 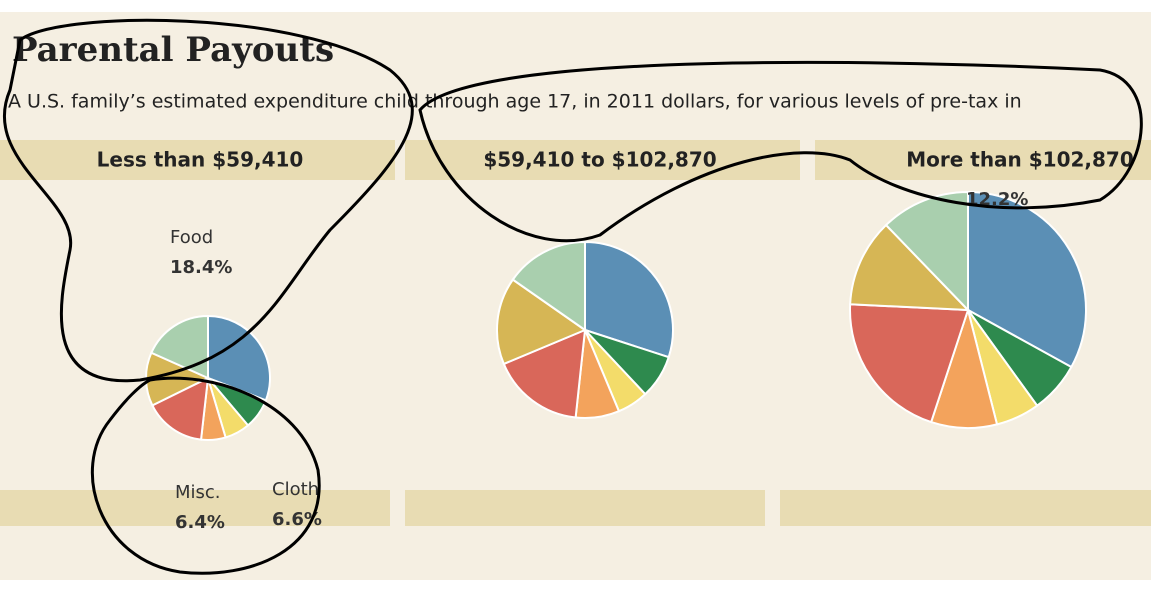 What do you see at coordinates (198, 492) in the screenshot?
I see `slice-label: Misc.` at bounding box center [198, 492].